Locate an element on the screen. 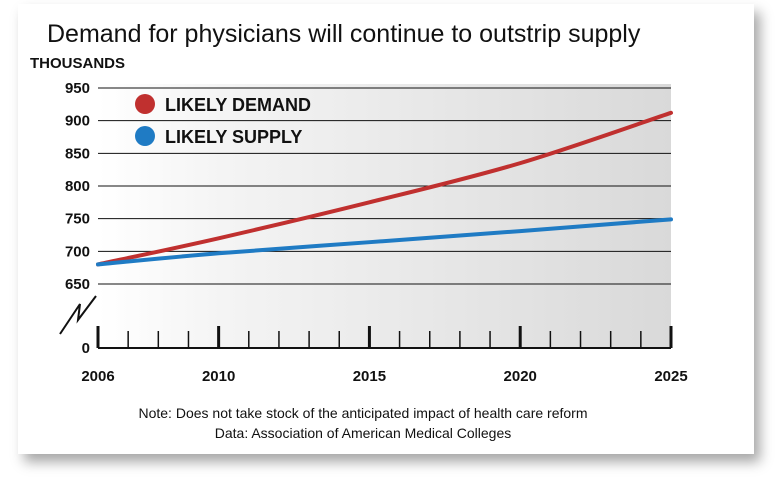 Image resolution: width=777 pixels, height=488 pixels. axis-break-symbol is located at coordinates (78, 315).